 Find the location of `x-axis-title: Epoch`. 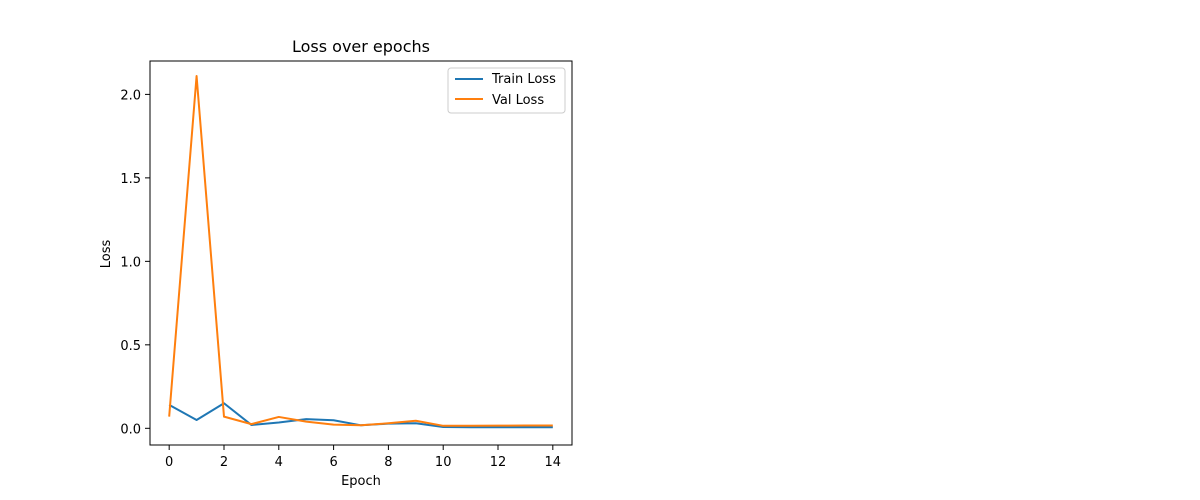

x-axis-title: Epoch is located at coordinates (361, 481).